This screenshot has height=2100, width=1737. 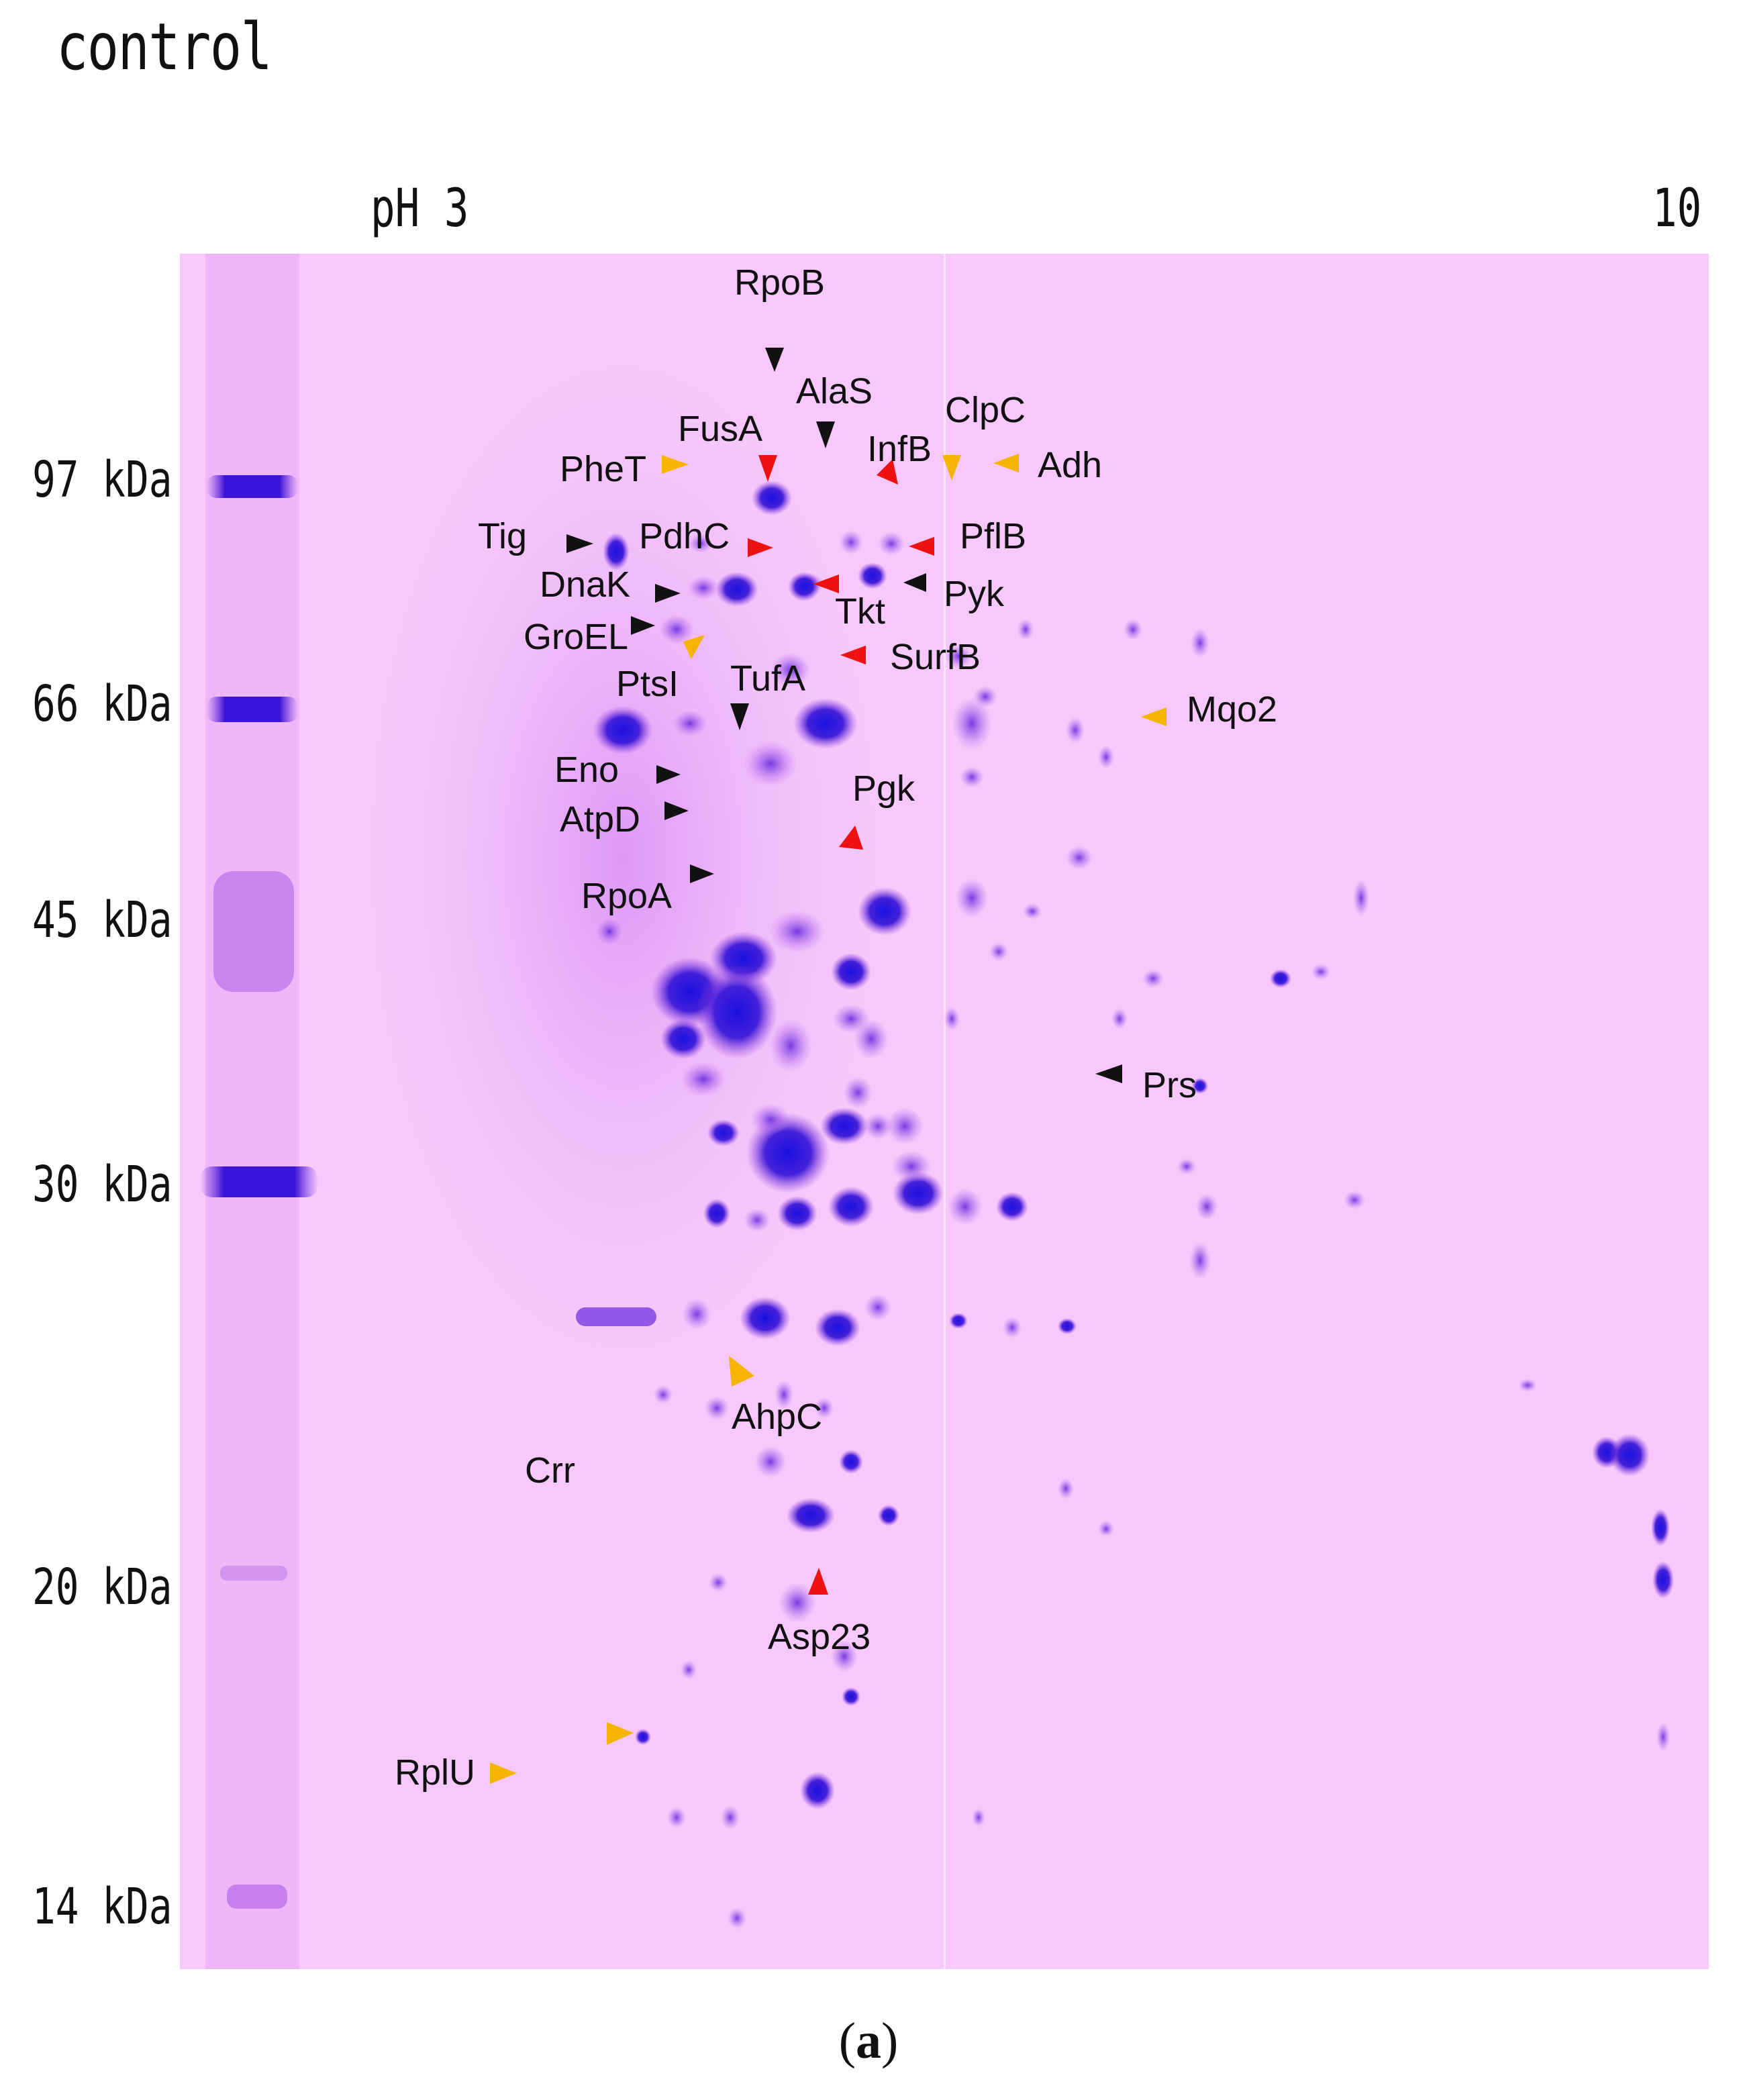 What do you see at coordinates (819, 1637) in the screenshot?
I see `label-asp23: Asp23` at bounding box center [819, 1637].